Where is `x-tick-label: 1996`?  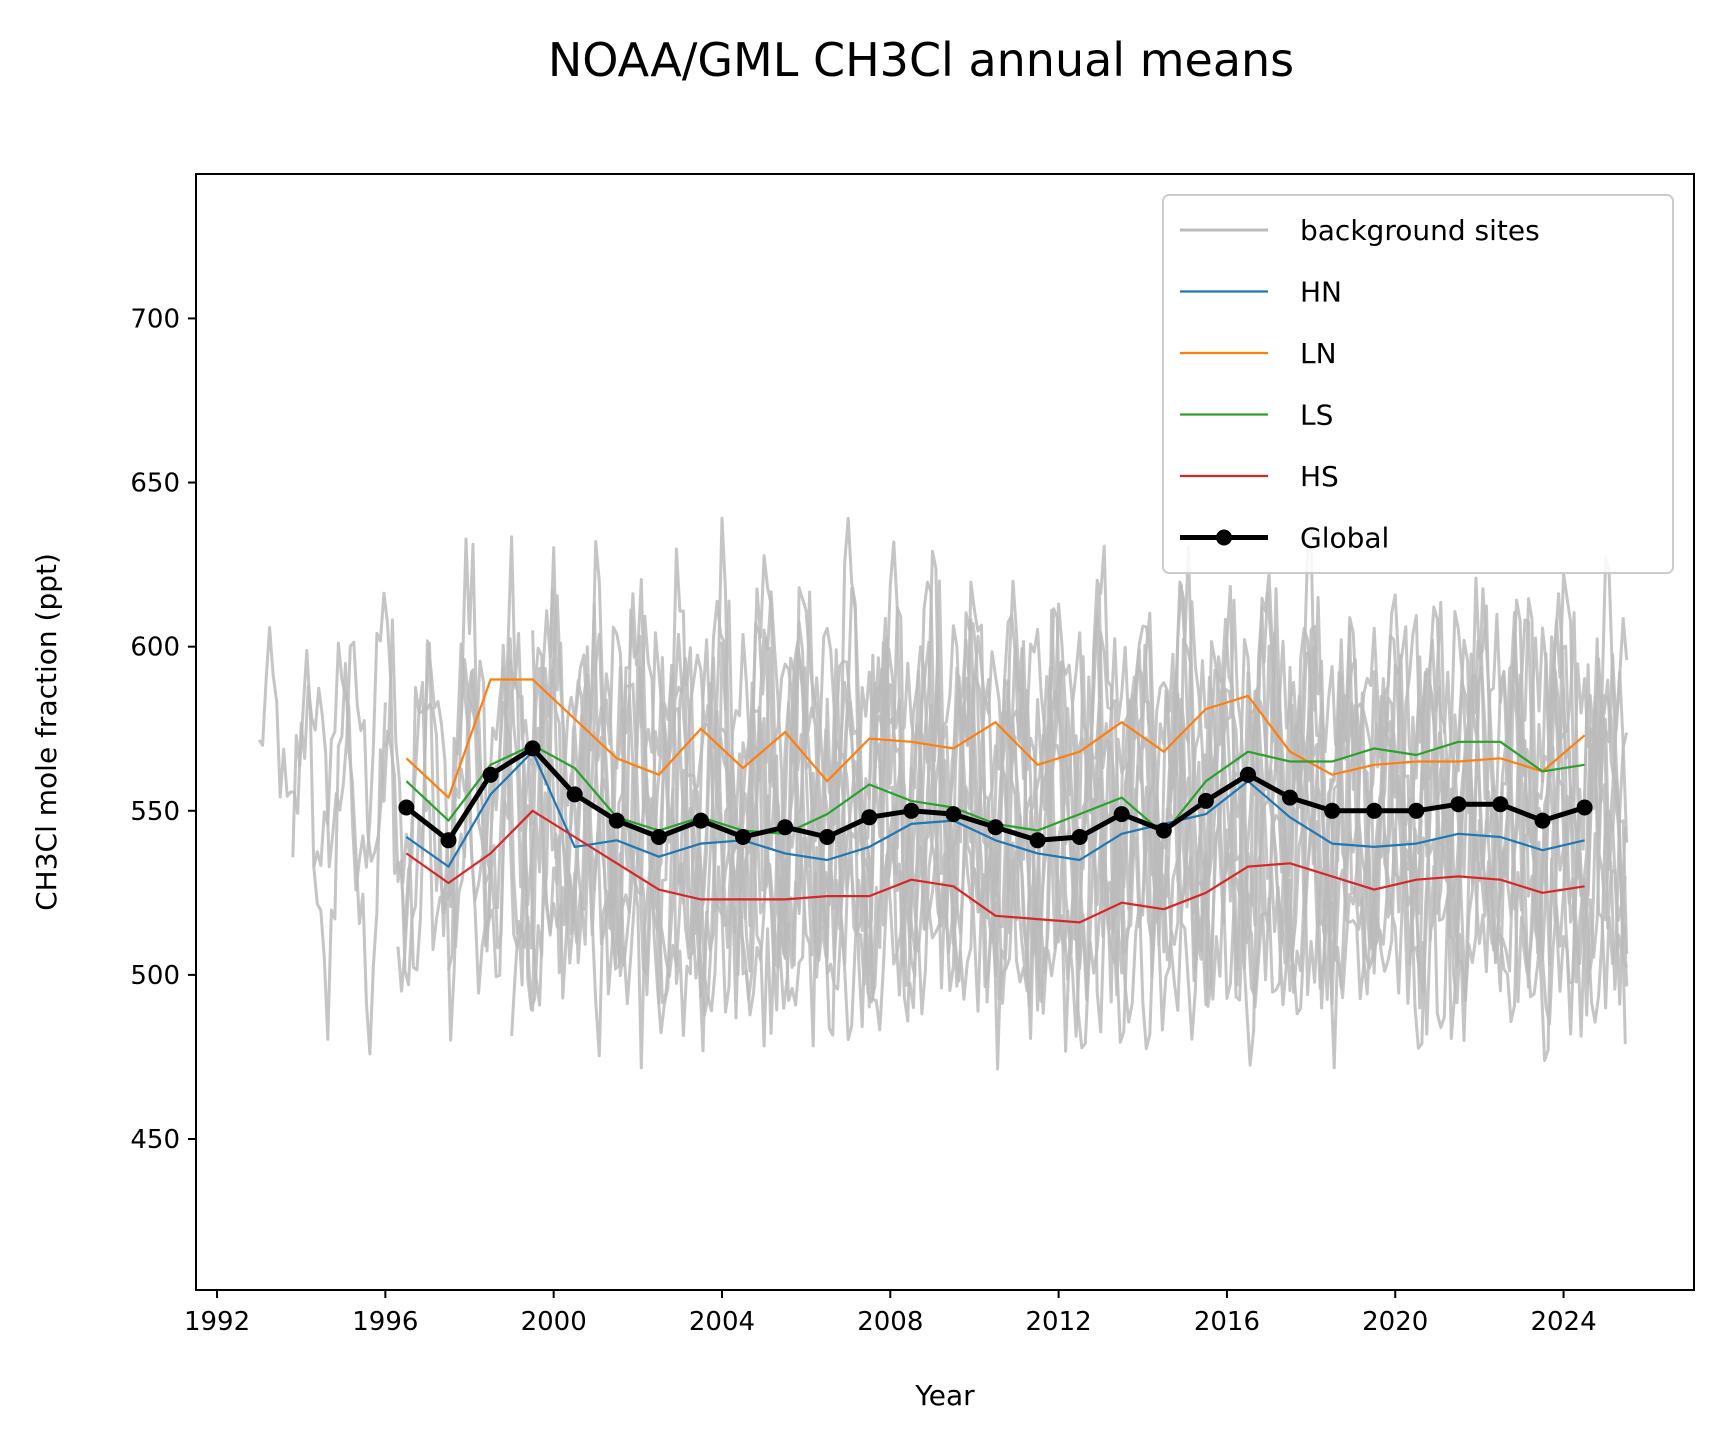 x-tick-label: 1996 is located at coordinates (385, 1322).